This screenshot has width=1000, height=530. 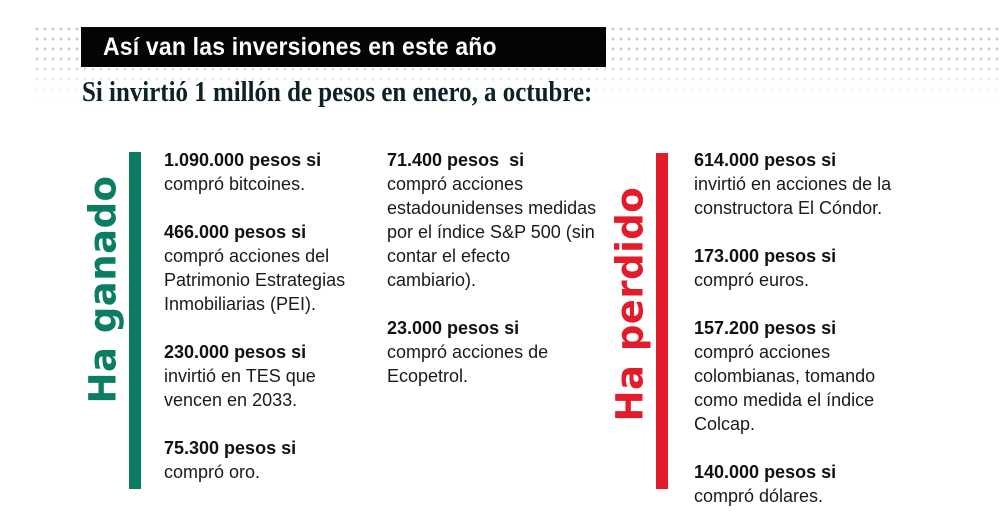 I want to click on entry-description: invirtió en TES que vencen en 2033., so click(x=240, y=388).